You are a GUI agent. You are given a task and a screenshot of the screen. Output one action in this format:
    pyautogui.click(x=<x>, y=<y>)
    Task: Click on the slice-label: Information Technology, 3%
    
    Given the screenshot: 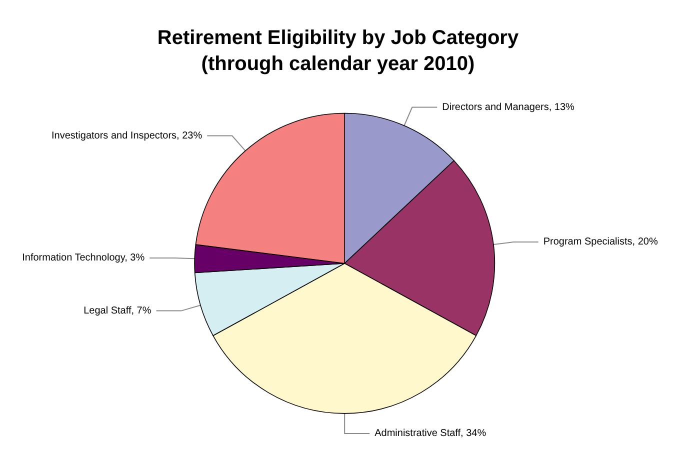 What is the action you would take?
    pyautogui.click(x=83, y=258)
    